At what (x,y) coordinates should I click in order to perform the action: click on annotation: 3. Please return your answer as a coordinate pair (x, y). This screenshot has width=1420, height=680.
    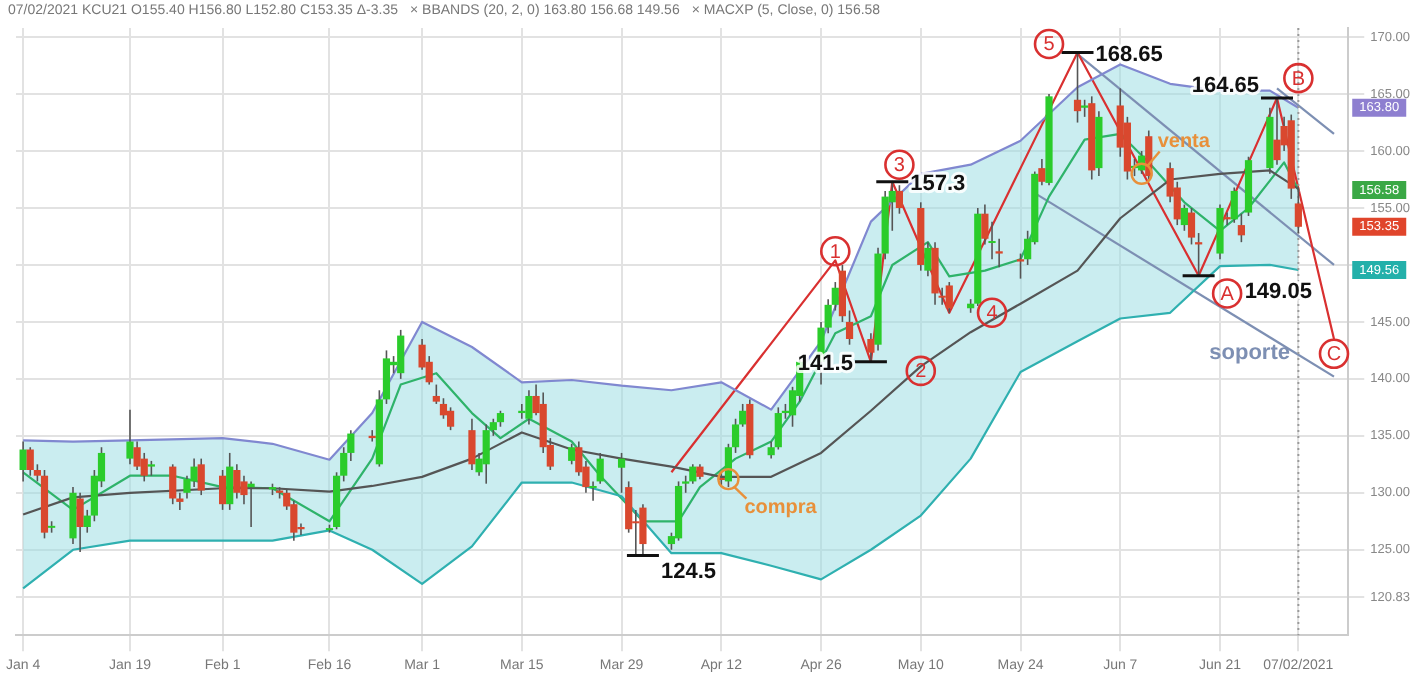
    Looking at the image, I should click on (899, 166).